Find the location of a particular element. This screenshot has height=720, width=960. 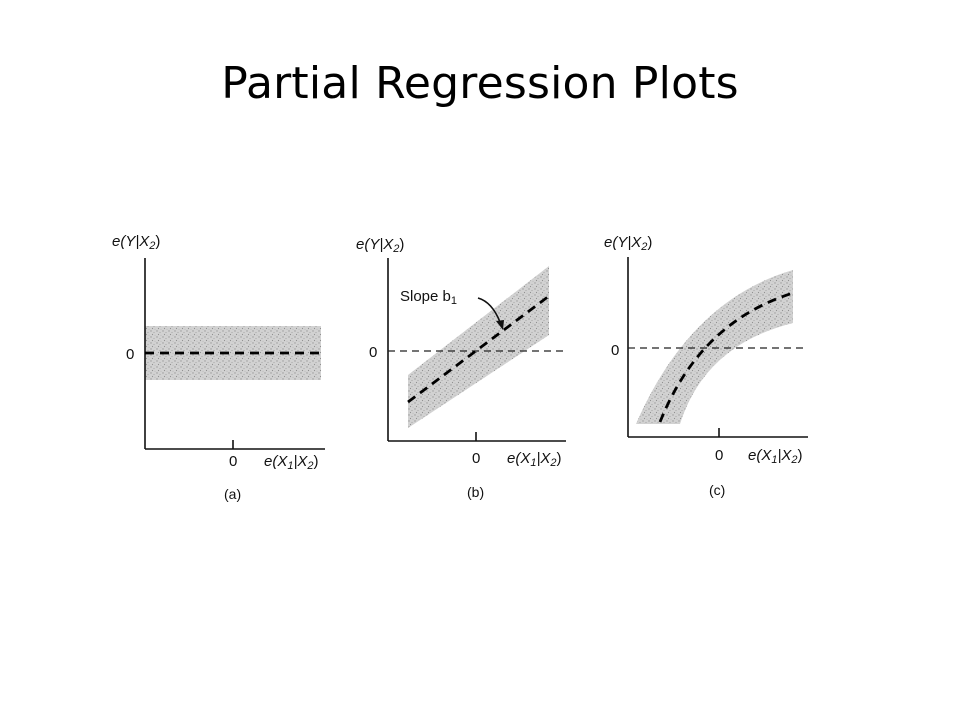

panel-a-x-label: e(X1|X2) is located at coordinates (291, 462).